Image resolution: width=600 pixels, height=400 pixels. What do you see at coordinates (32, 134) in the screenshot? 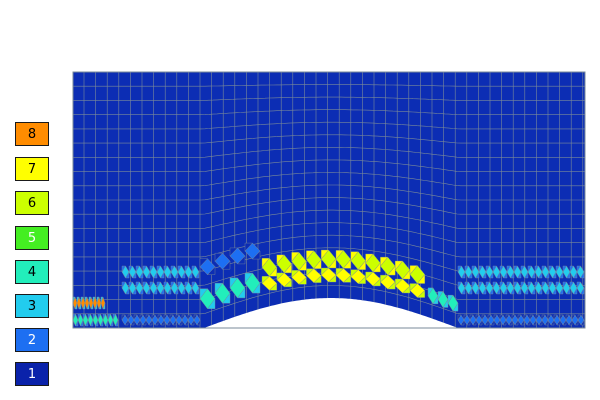
I see `legend-swatch-8: 8` at bounding box center [32, 134].